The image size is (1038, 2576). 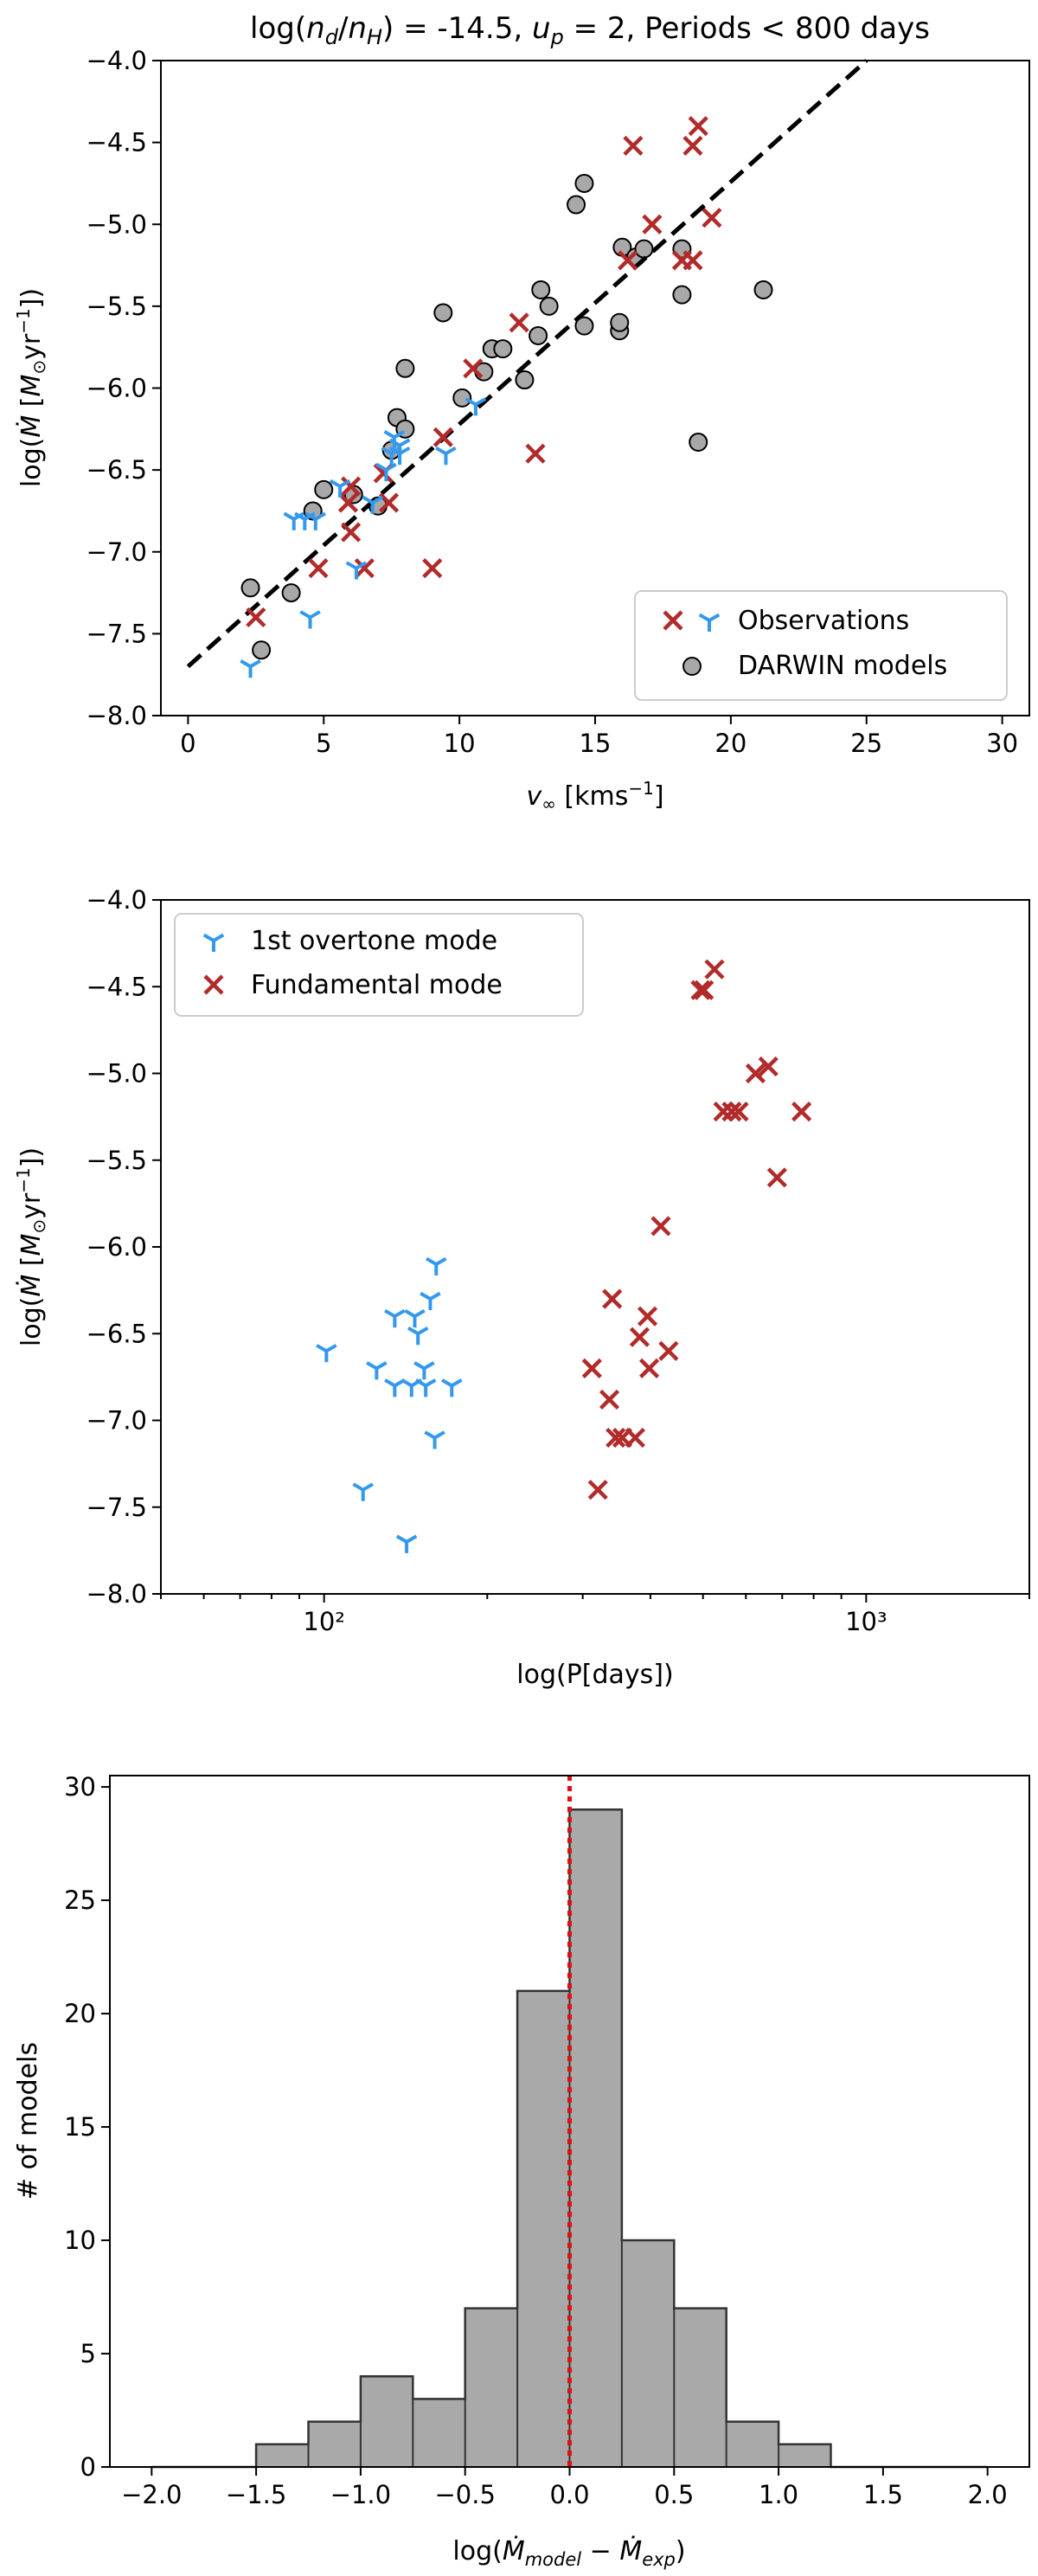 What do you see at coordinates (361, 2495) in the screenshot?
I see `x-tick-label: −1.0` at bounding box center [361, 2495].